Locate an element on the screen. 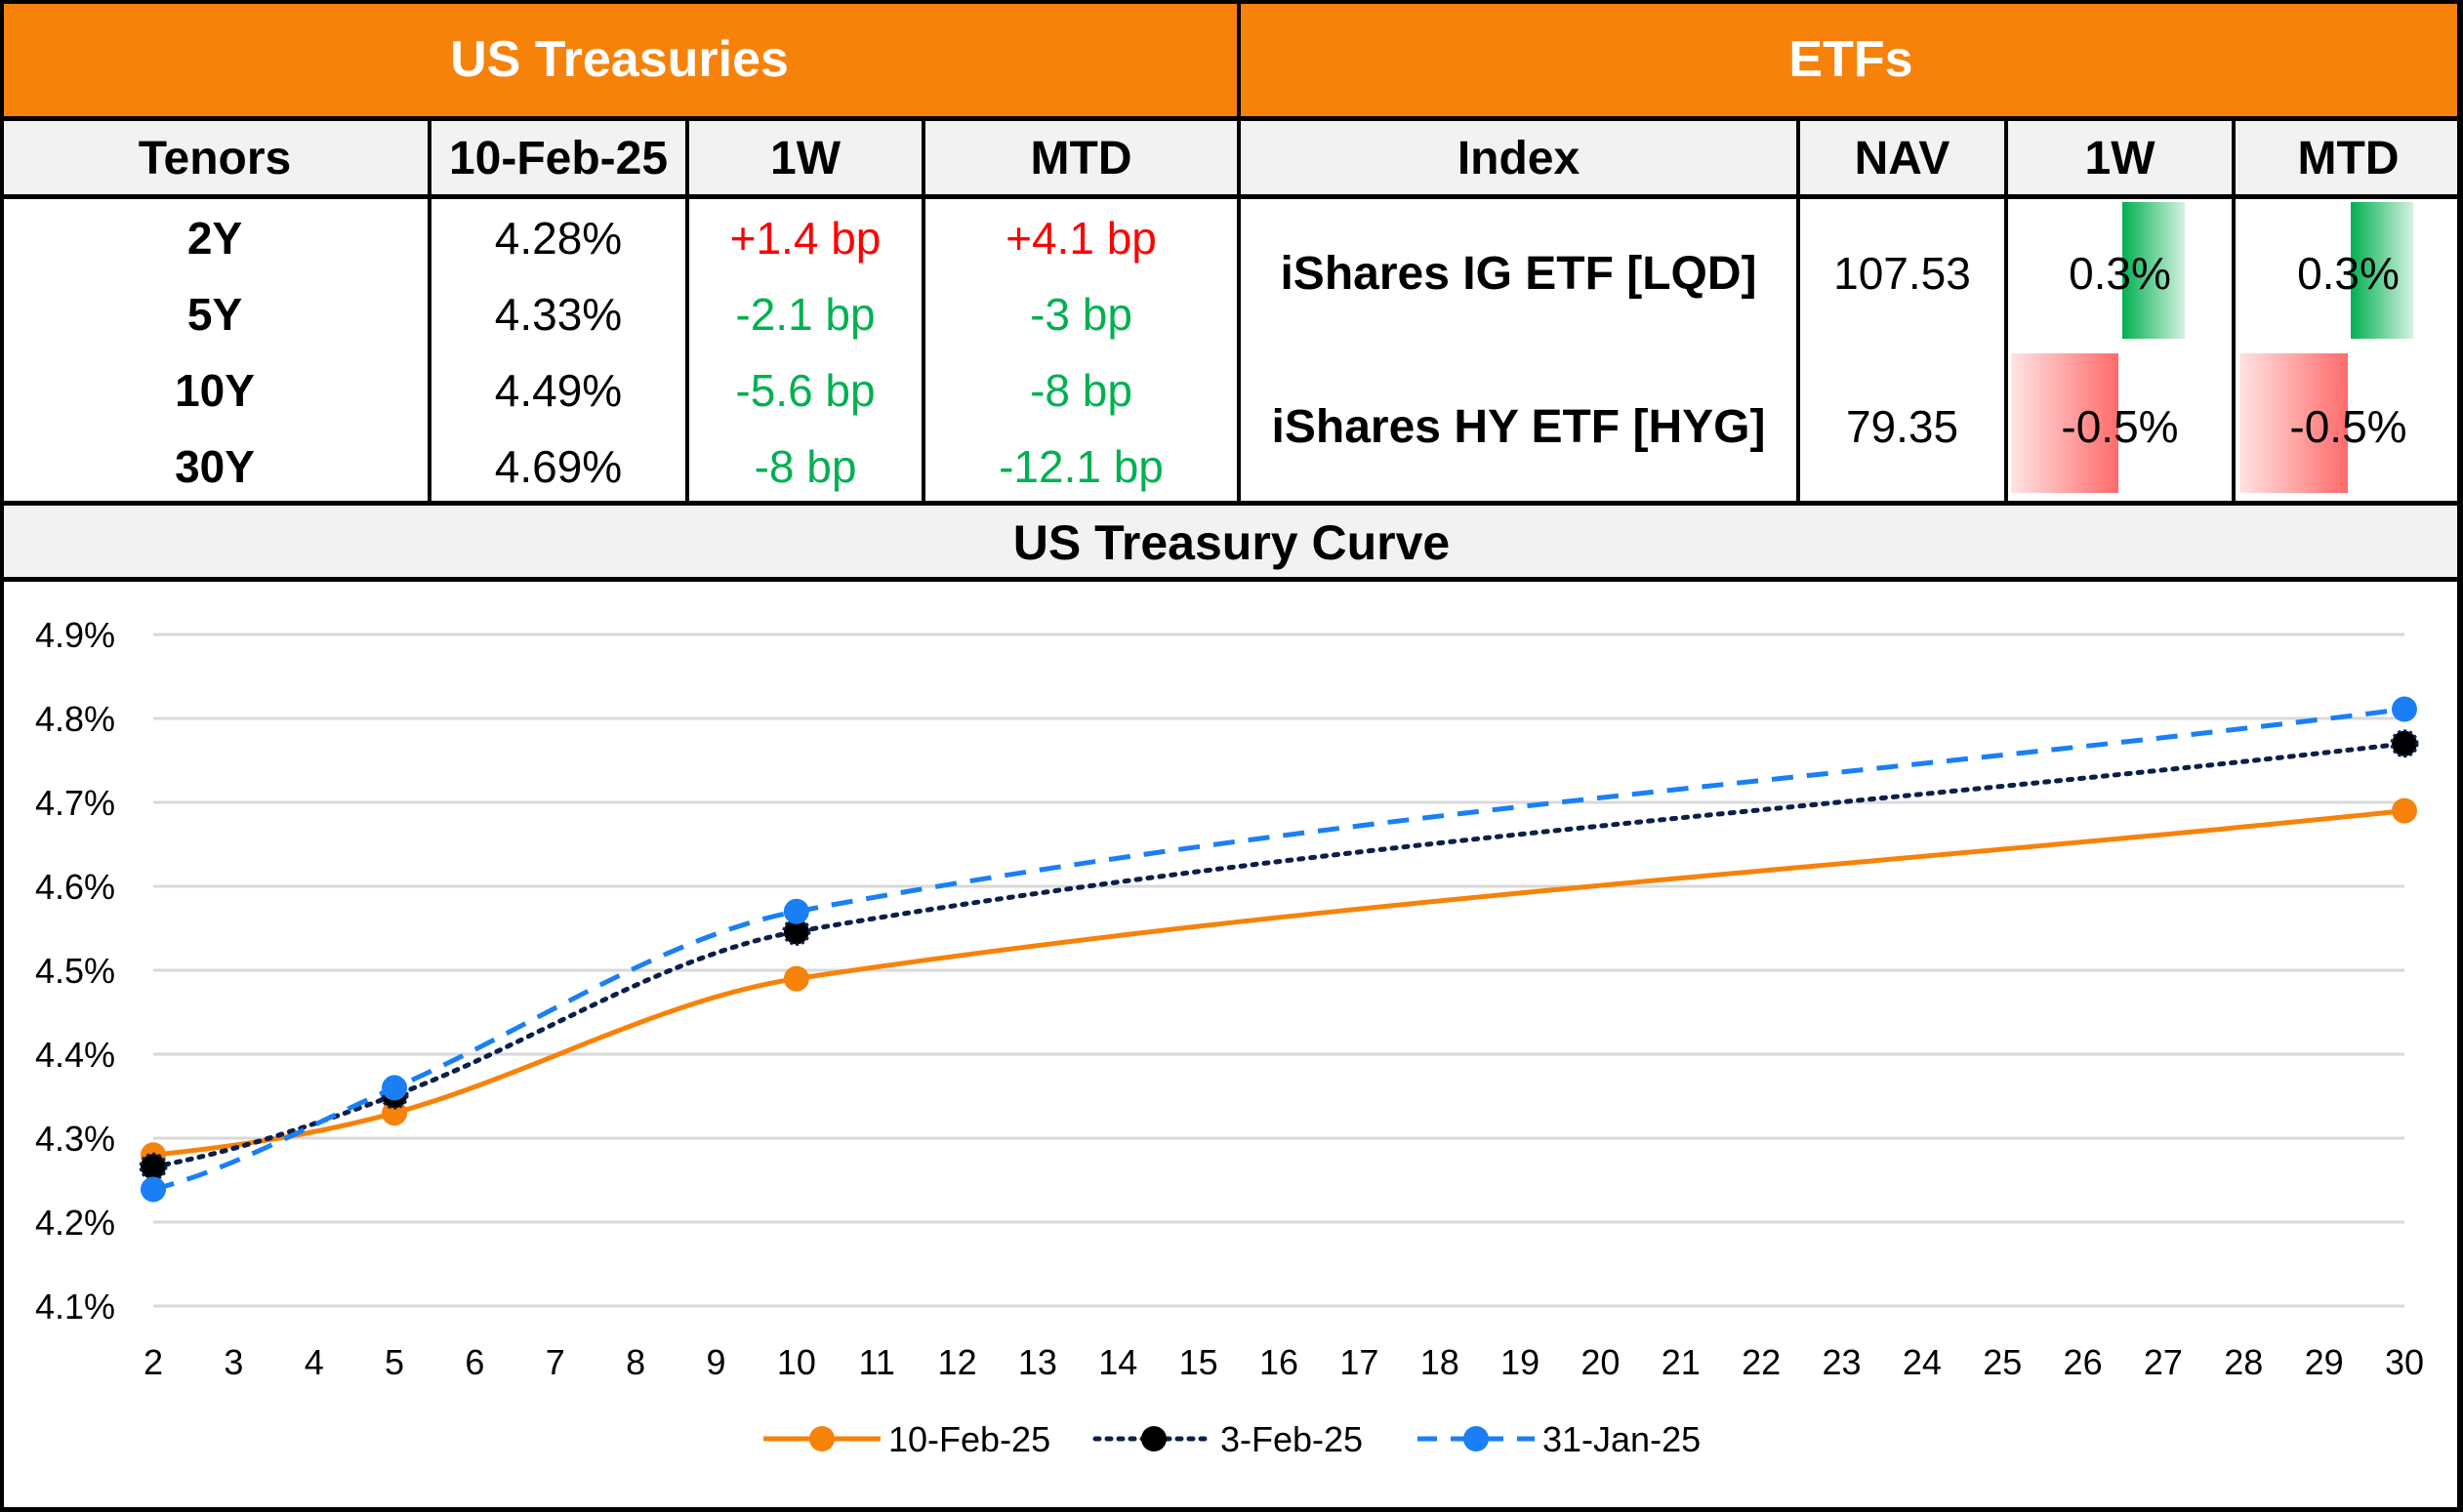  etf-mtd-cell: 0.3% is located at coordinates (2348, 274).